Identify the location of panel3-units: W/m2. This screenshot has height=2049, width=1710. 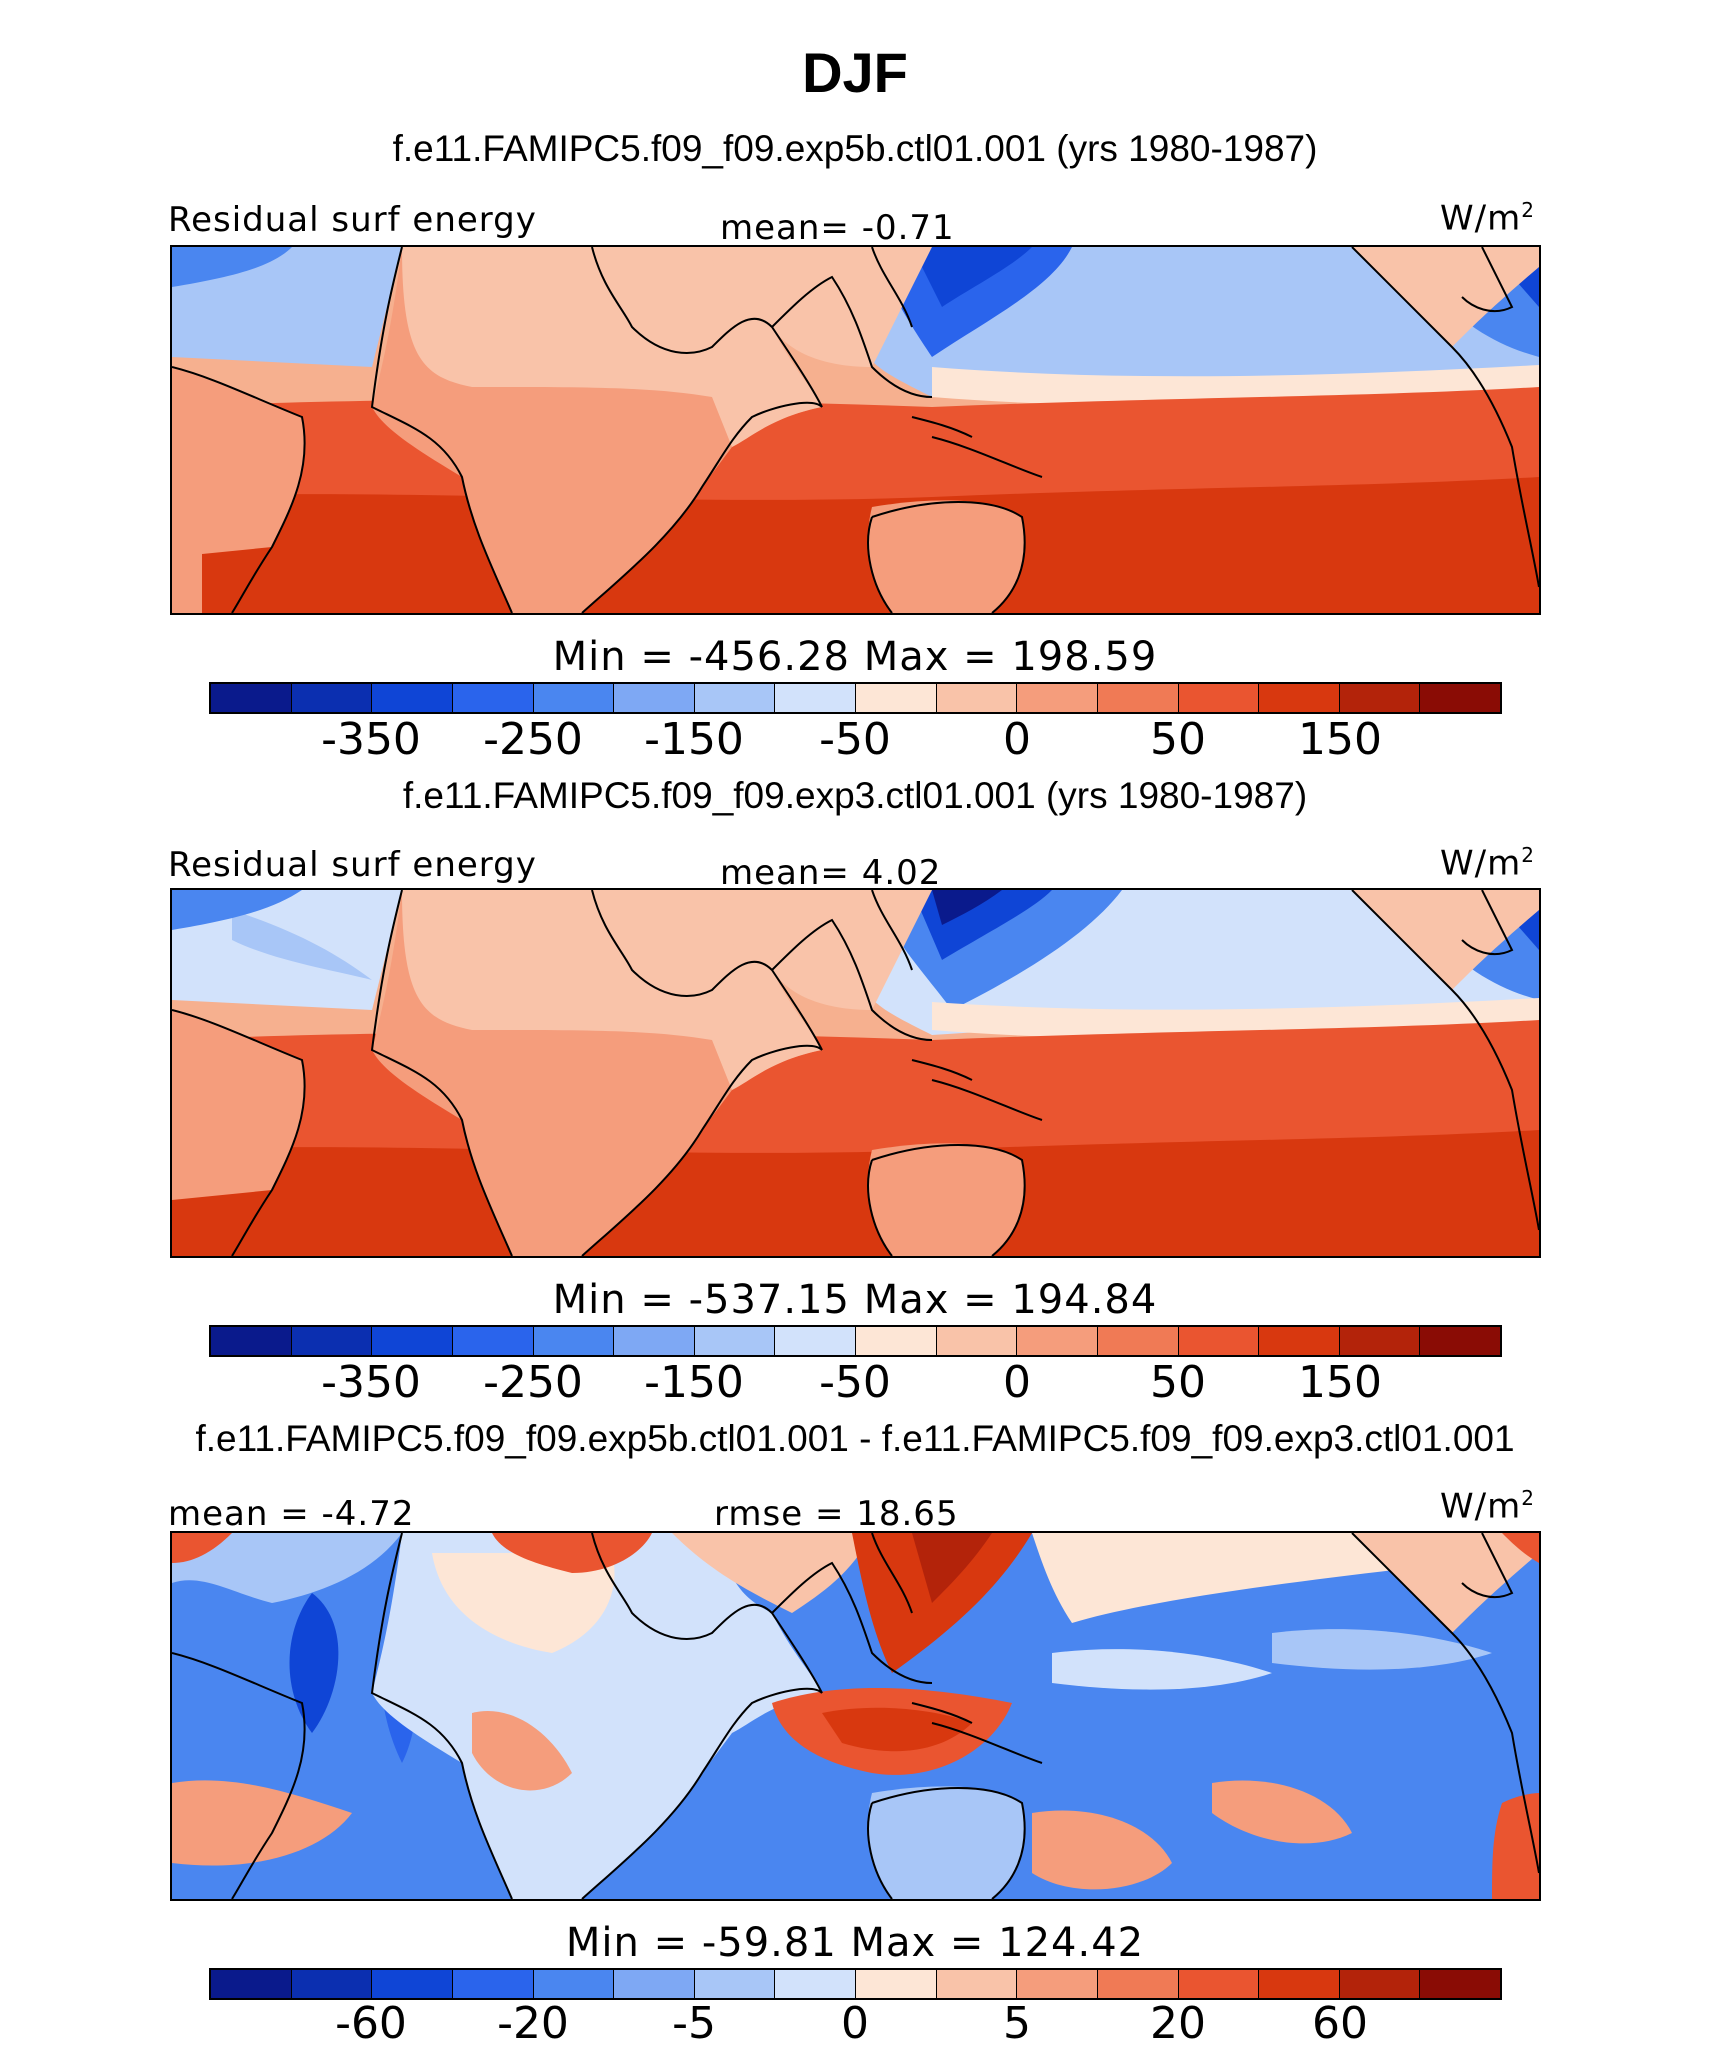
(1487, 1506).